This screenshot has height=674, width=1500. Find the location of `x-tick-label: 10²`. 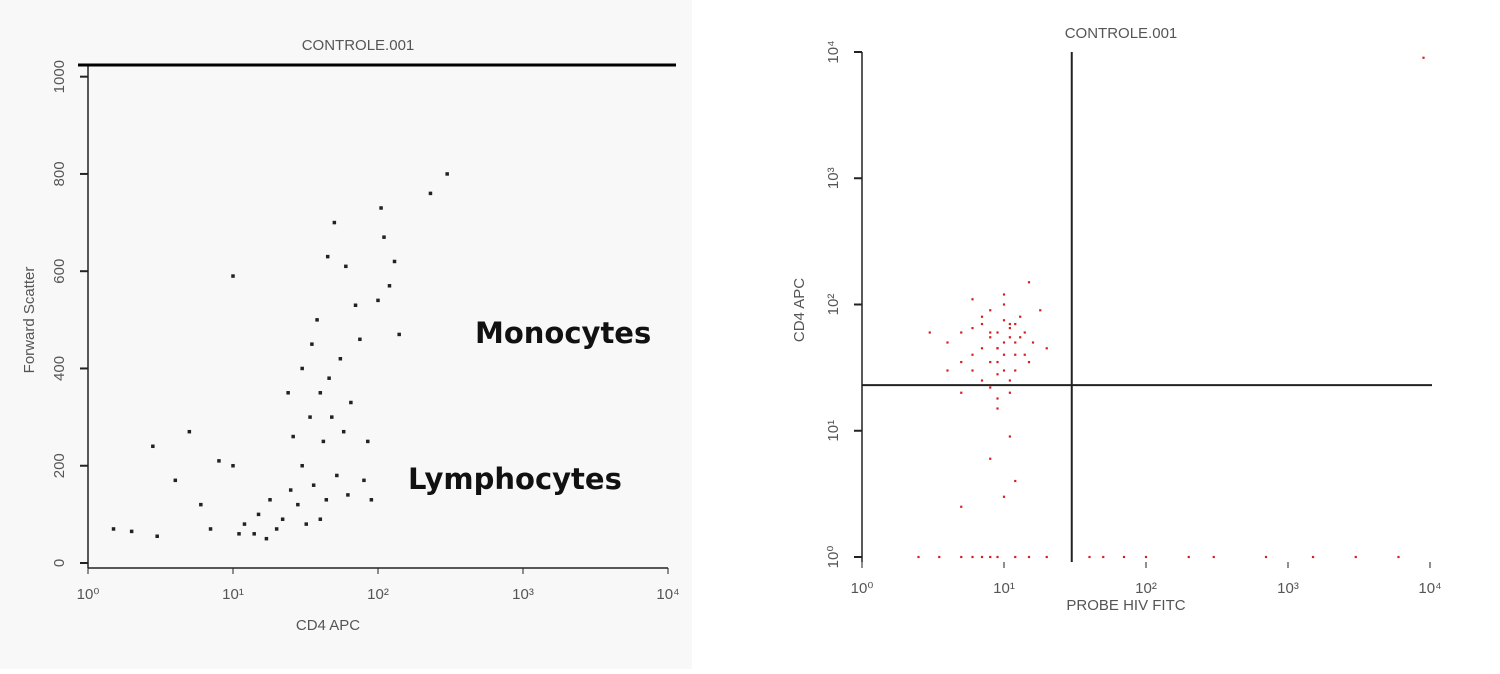

x-tick-label: 10² is located at coordinates (378, 594).